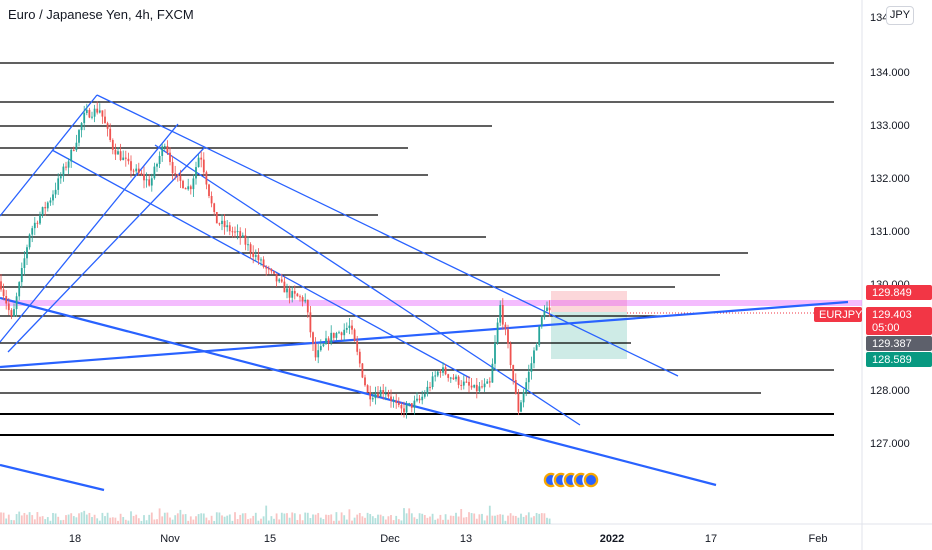 This screenshot has height=550, width=932. I want to click on price-tag-text: EURJPY, so click(841, 315).